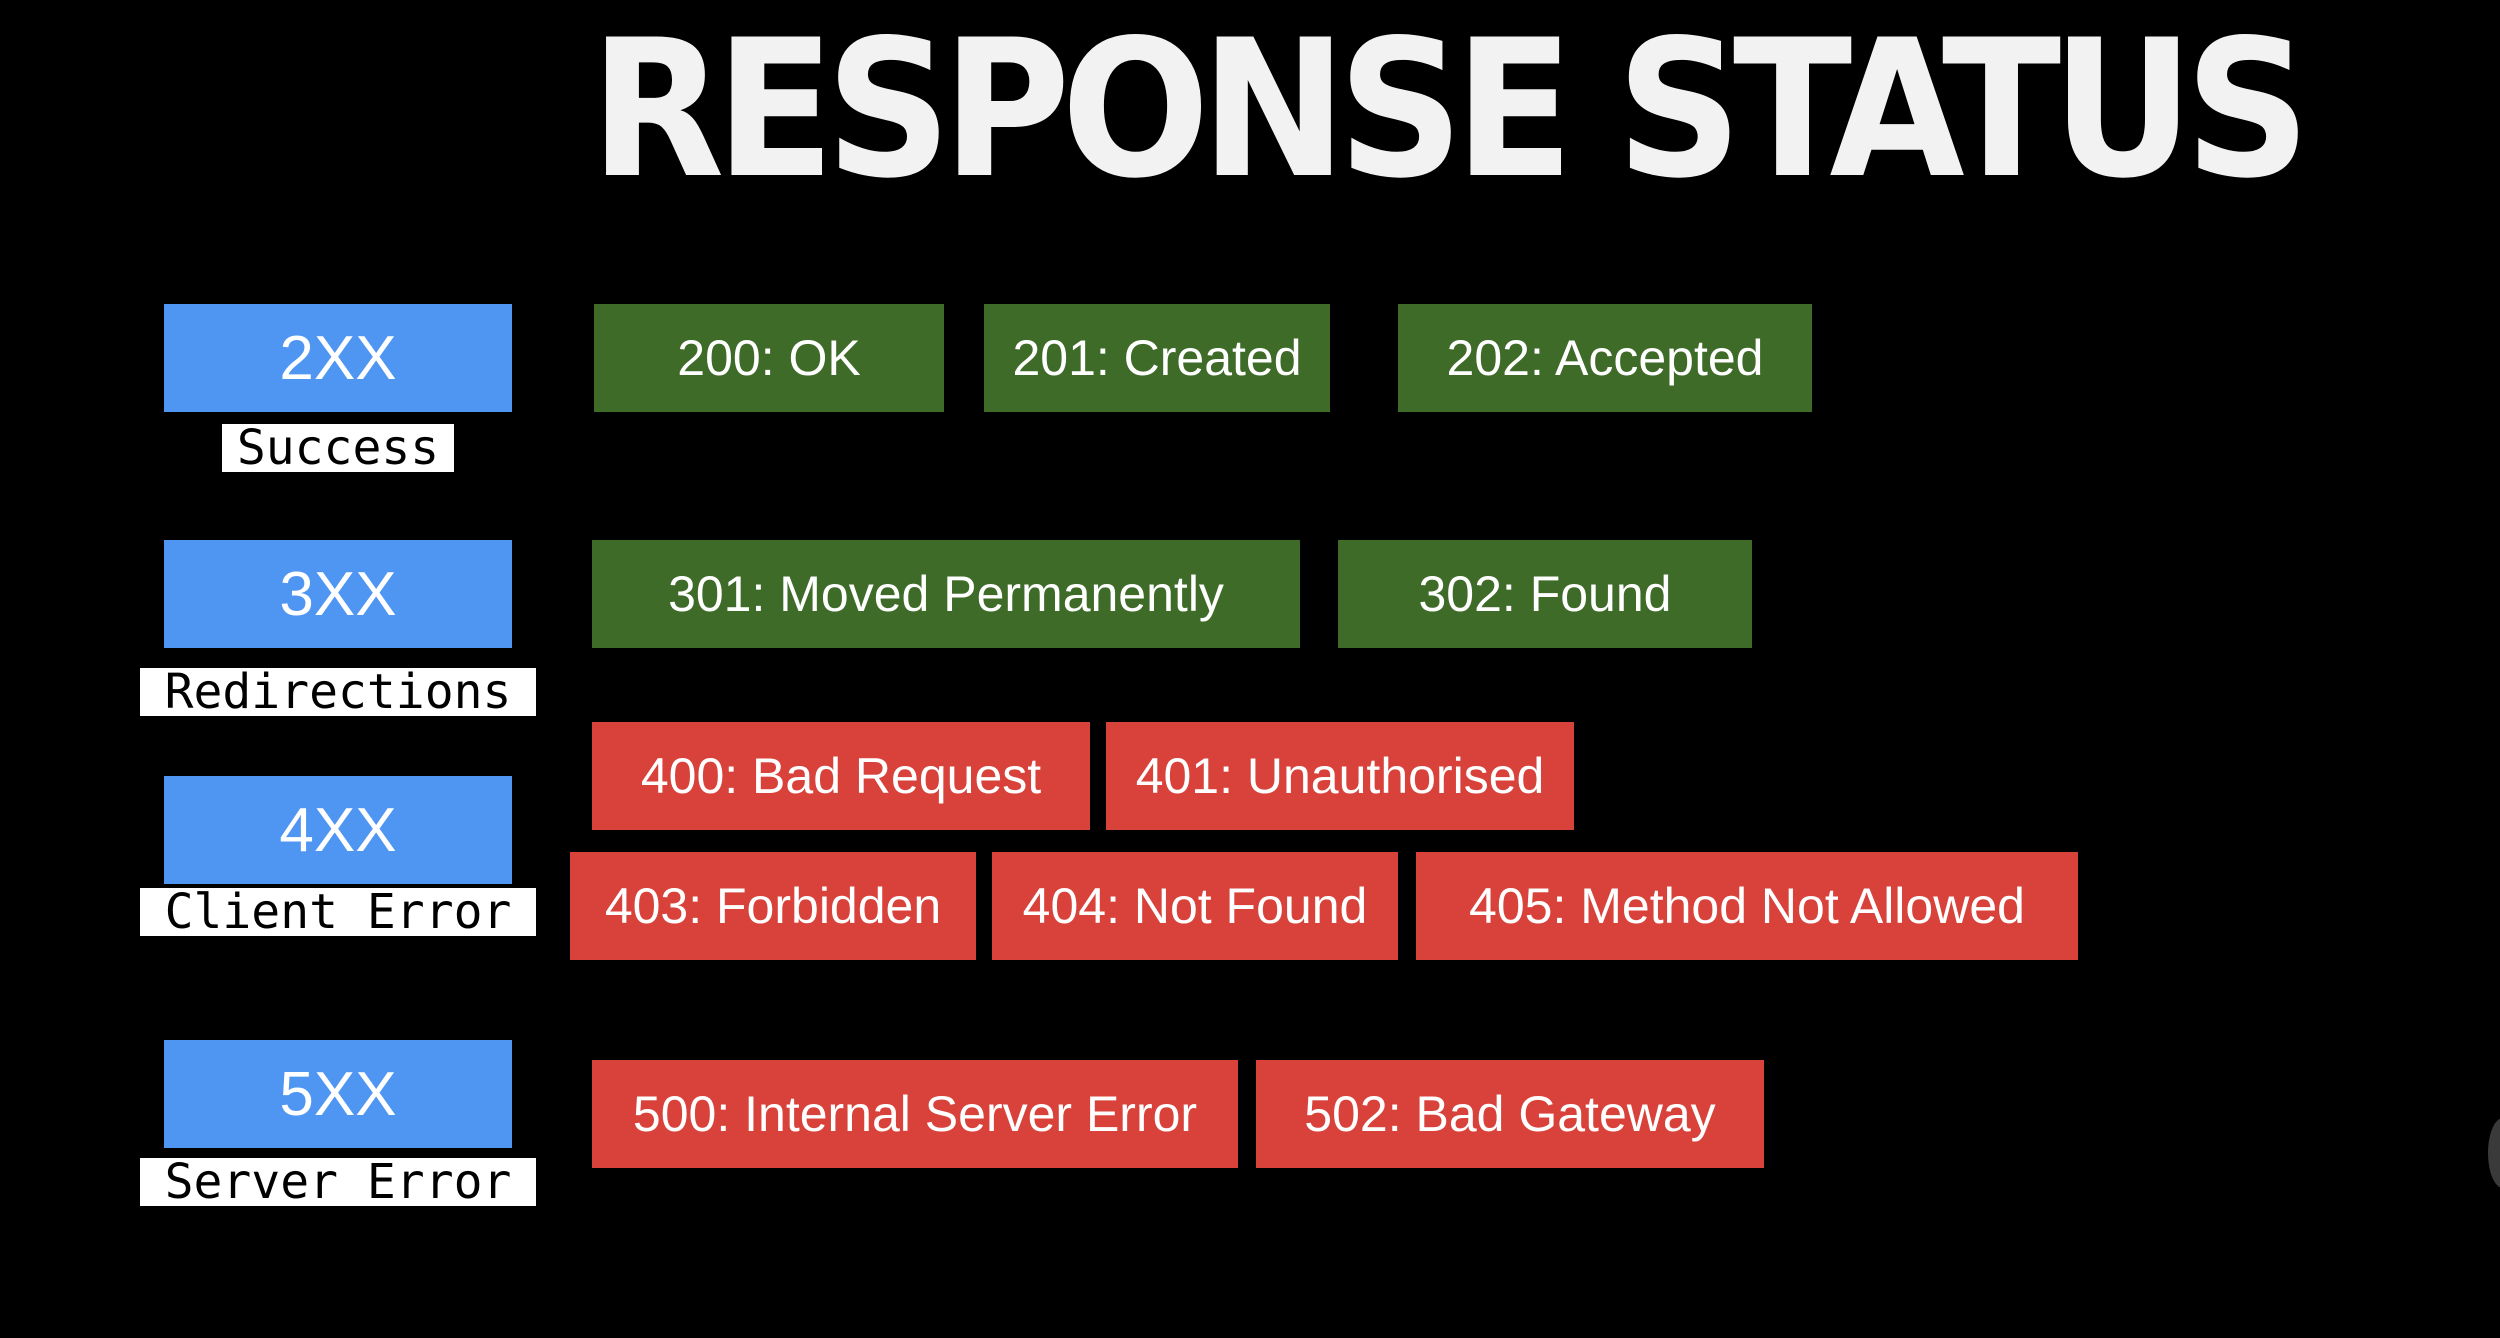 The width and height of the screenshot is (2500, 1338). I want to click on category-3xx-box: 3XX, so click(338, 594).